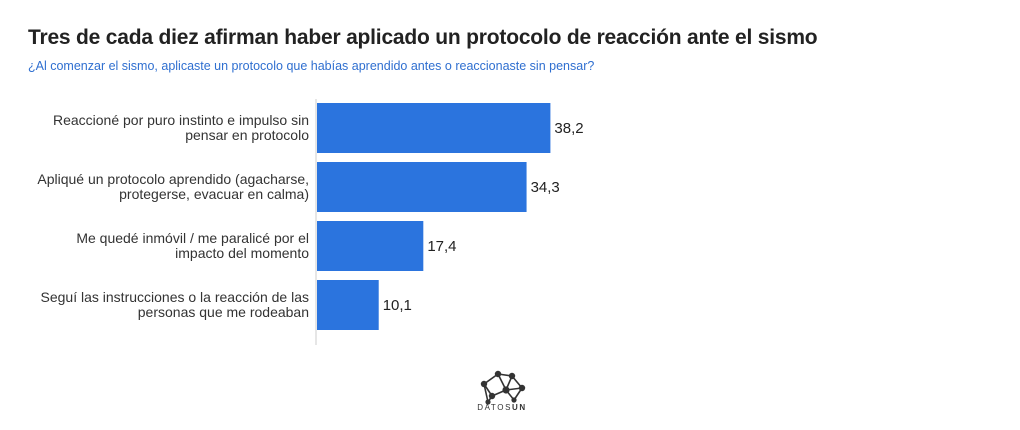 Image resolution: width=1020 pixels, height=430 pixels. Describe the element at coordinates (568, 128) in the screenshot. I see `bar-value-label: 38,2` at that location.